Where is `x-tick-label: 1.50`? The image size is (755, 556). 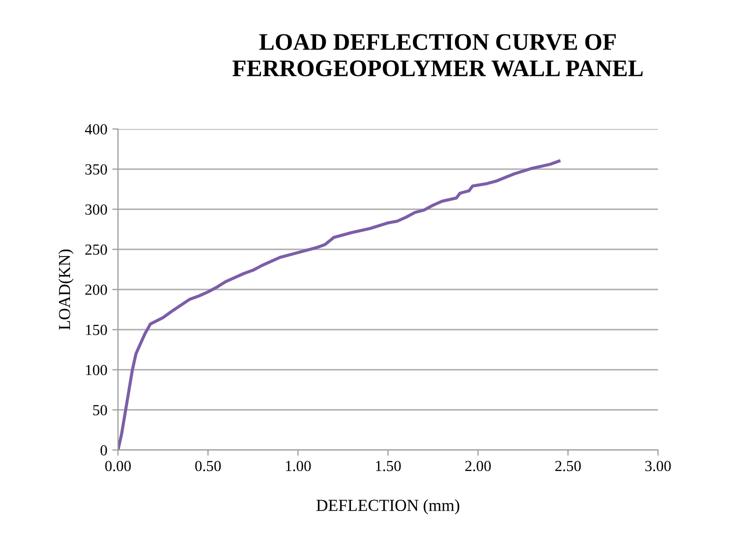 x-tick-label: 1.50 is located at coordinates (388, 466).